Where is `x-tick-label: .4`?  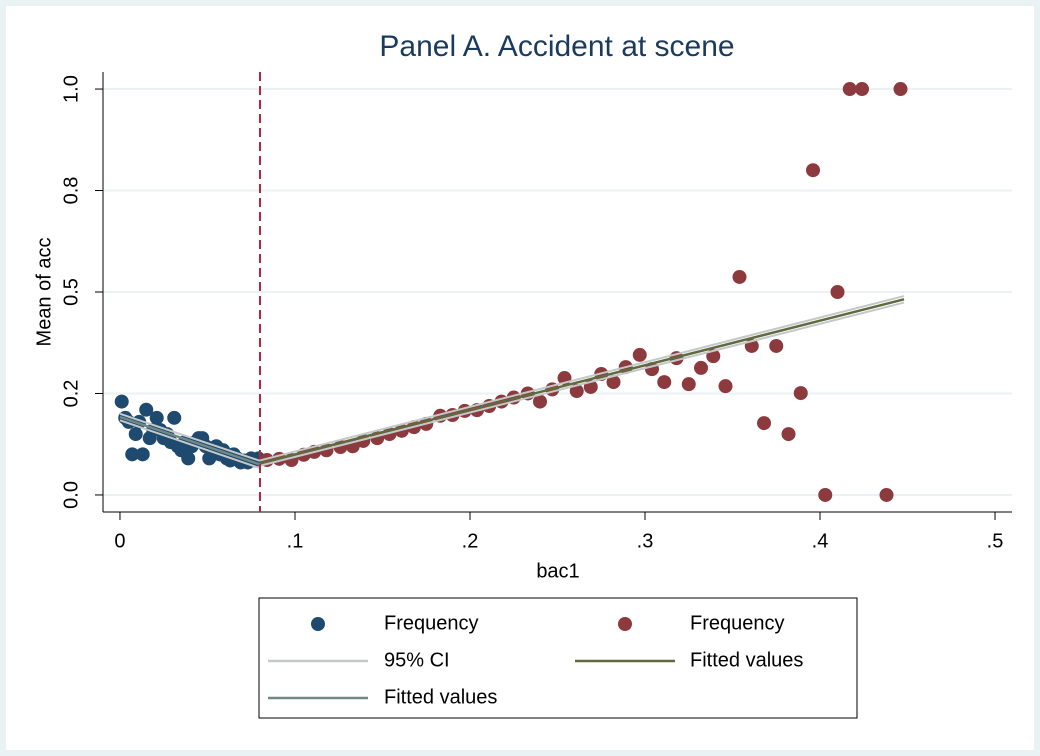
x-tick-label: .4 is located at coordinates (820, 541).